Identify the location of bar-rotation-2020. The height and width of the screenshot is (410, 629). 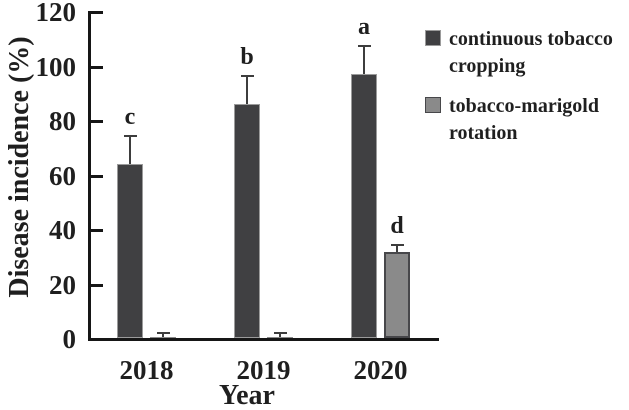
(397, 295).